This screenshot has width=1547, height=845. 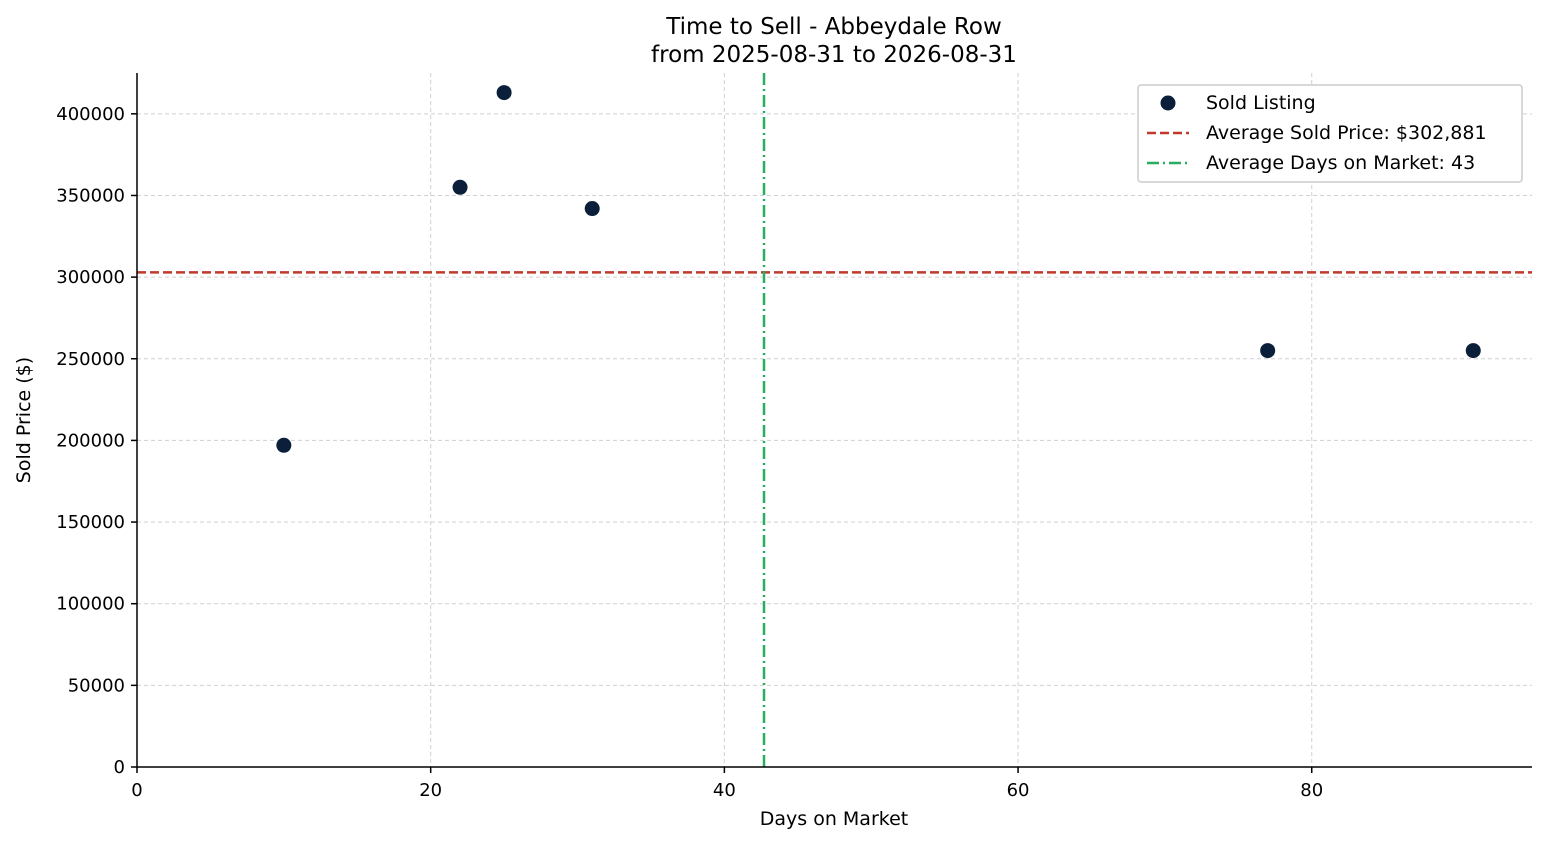 What do you see at coordinates (119, 767) in the screenshot?
I see `y-tick-label: 0` at bounding box center [119, 767].